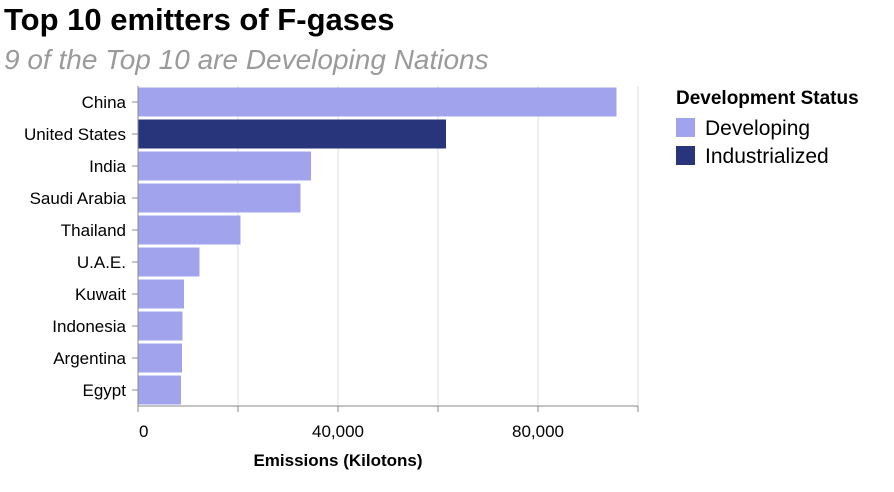  Describe the element at coordinates (93, 230) in the screenshot. I see `y-tick-label: Thailand` at that location.